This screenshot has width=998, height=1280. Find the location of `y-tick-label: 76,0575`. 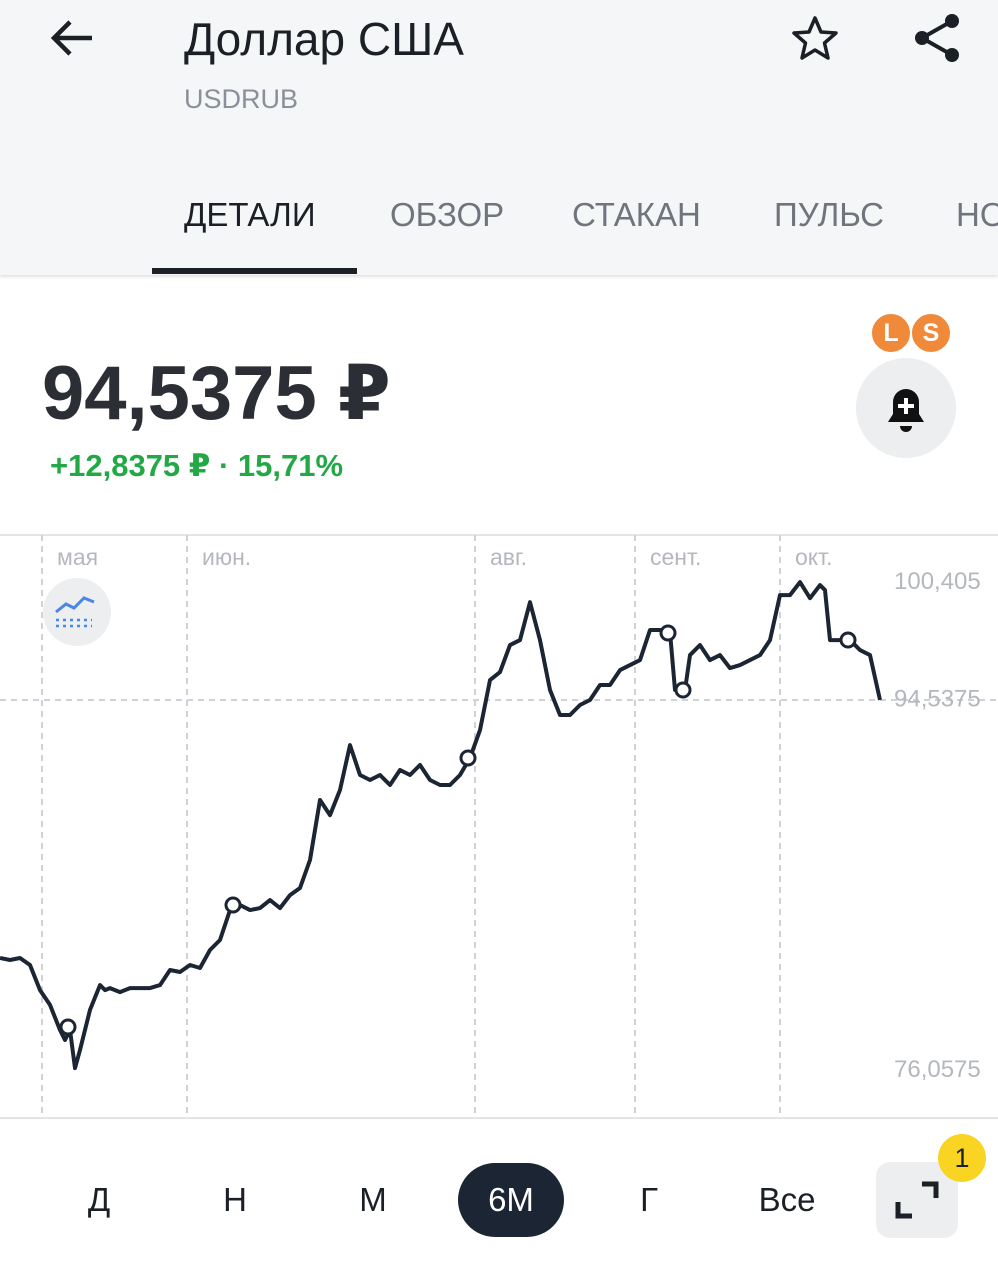

y-tick-label: 76,0575 is located at coordinates (937, 1069).